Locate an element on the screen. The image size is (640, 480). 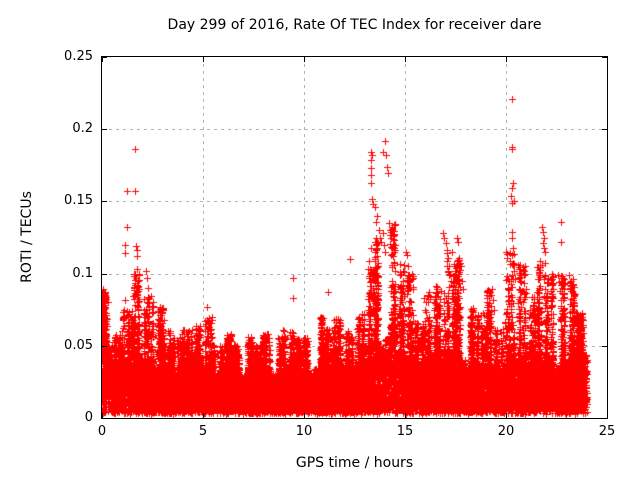
x-tick-label: 10 is located at coordinates (304, 431).